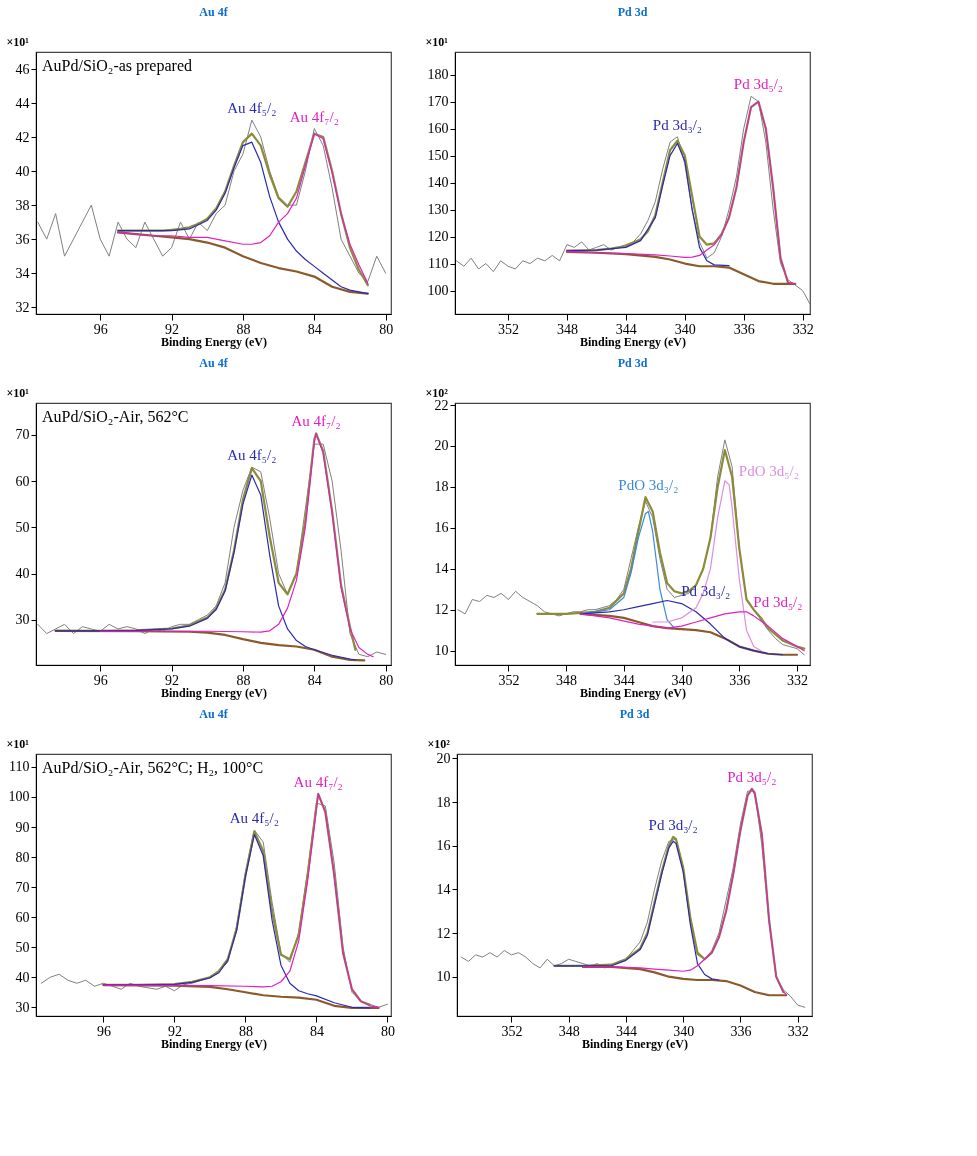  What do you see at coordinates (22, 435) in the screenshot?
I see `y-tick-label: 70` at bounding box center [22, 435].